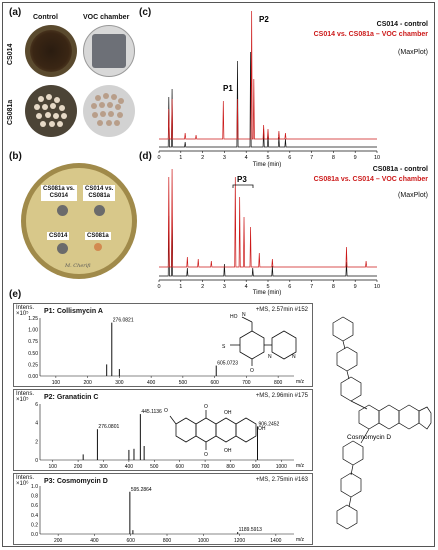 Image resolution: width=438 pixels, height=550 pixels. Describe the element at coordinates (106, 17) in the screenshot. I see `col-voc: VOC chamber` at that location.